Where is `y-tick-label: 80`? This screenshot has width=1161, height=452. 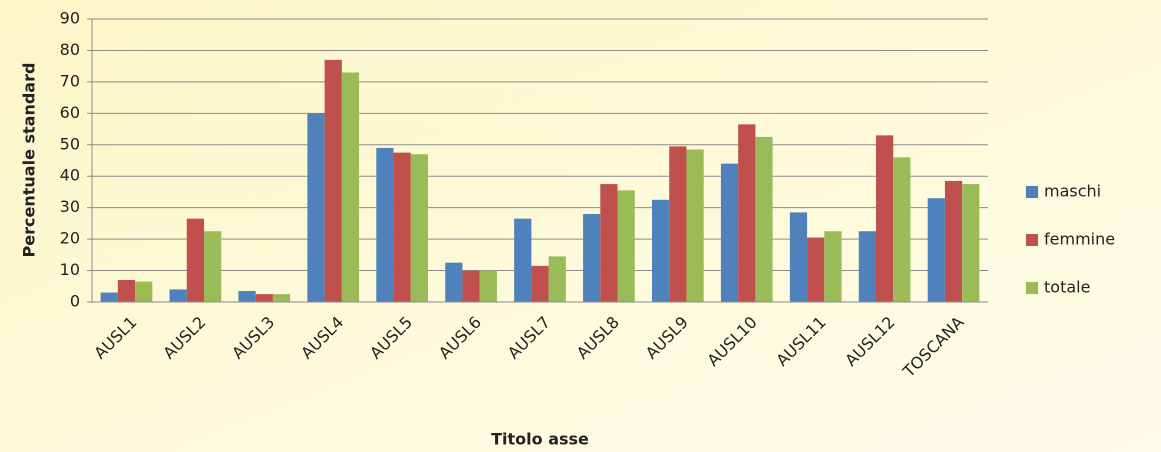 y-tick-label: 80 is located at coordinates (70, 49).